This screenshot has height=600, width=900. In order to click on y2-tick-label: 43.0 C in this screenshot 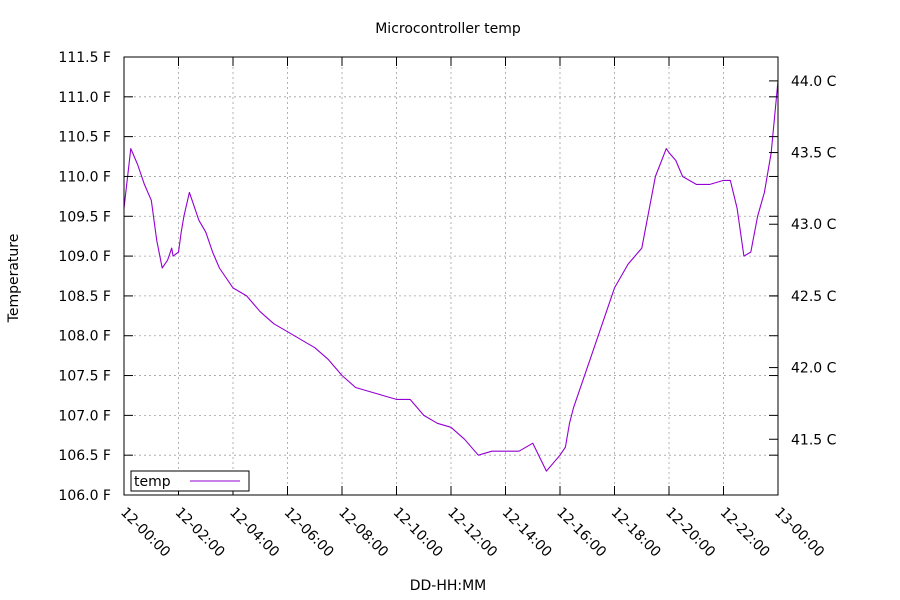, I will do `click(814, 225)`.